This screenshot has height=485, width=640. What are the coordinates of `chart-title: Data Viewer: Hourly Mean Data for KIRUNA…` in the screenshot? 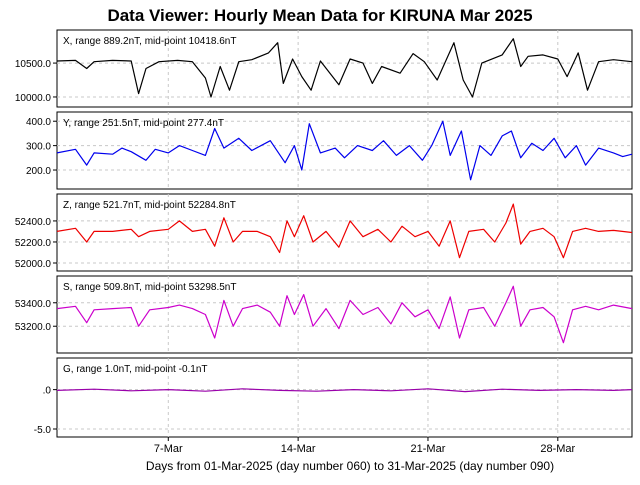 It's located at (319, 15).